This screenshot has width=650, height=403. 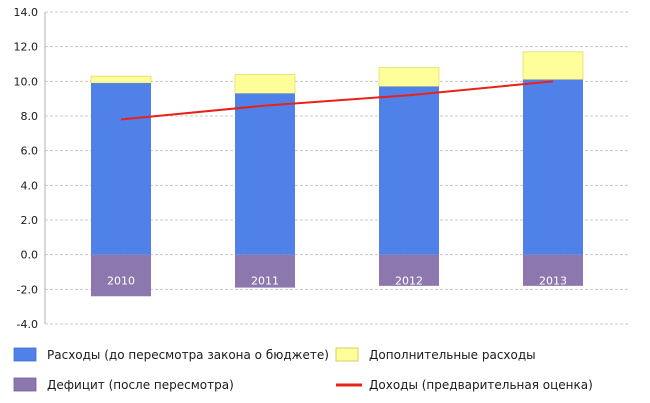 What do you see at coordinates (26, 81) in the screenshot?
I see `y-tick-label: 10.0` at bounding box center [26, 81].